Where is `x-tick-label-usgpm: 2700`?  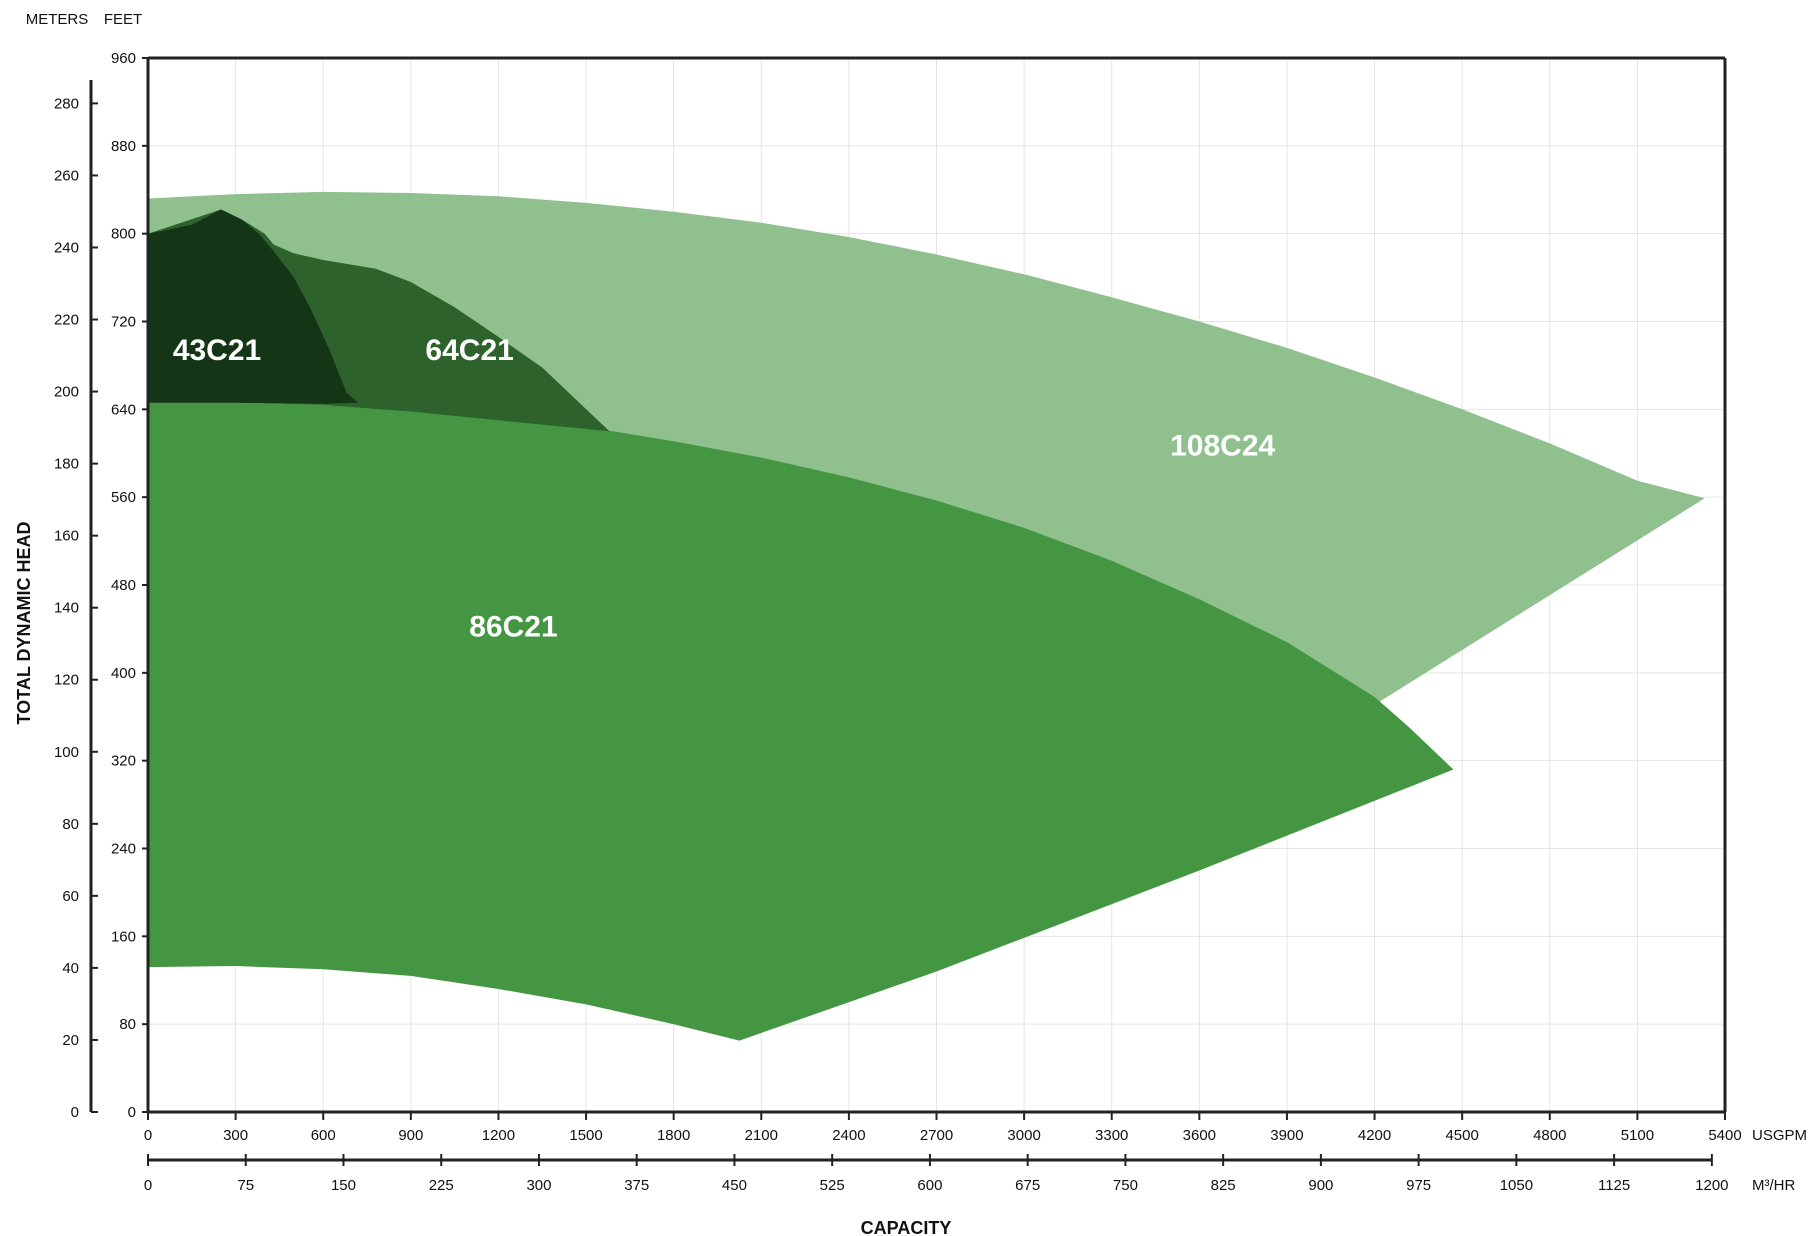
x-tick-label-usgpm: 2700 is located at coordinates (936, 1135).